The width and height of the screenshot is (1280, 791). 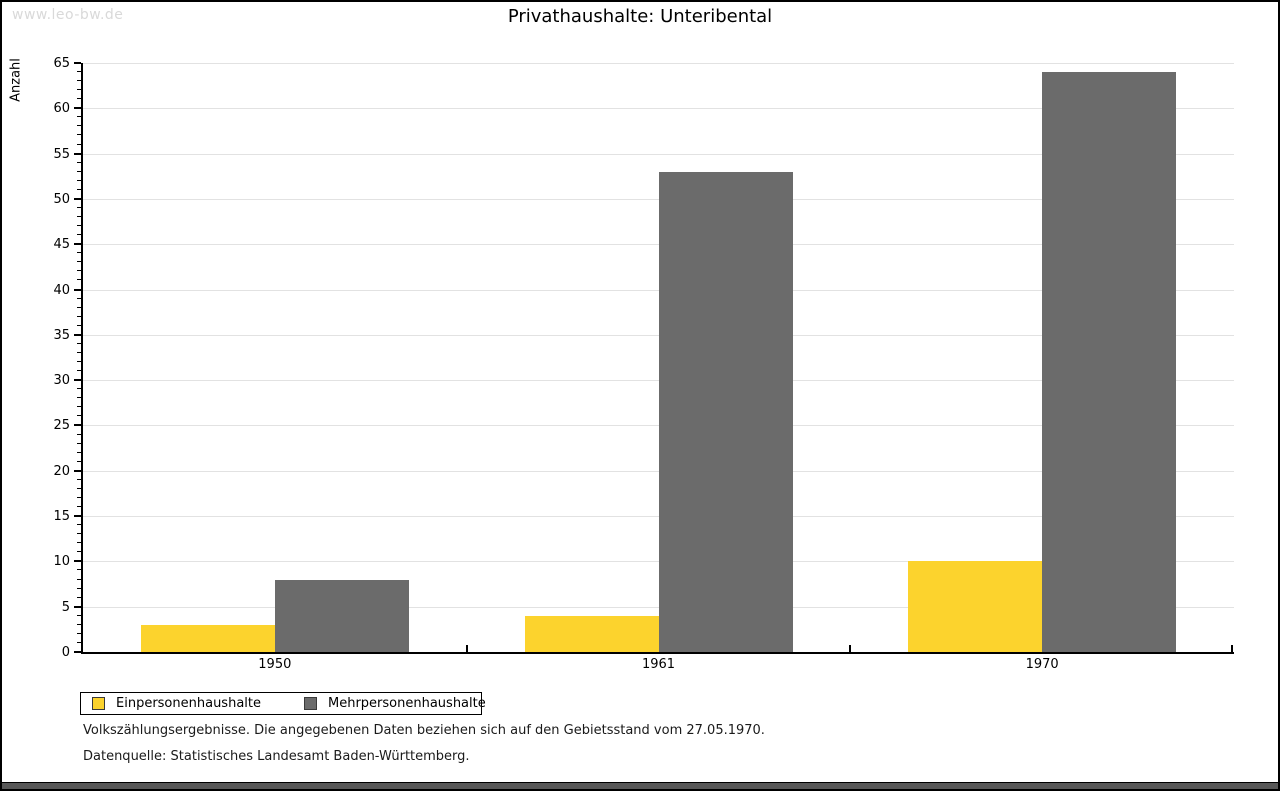 What do you see at coordinates (395, 703) in the screenshot?
I see `legend-item-mehrpersonenhaushalte: Mehrpersonenhaushalte` at bounding box center [395, 703].